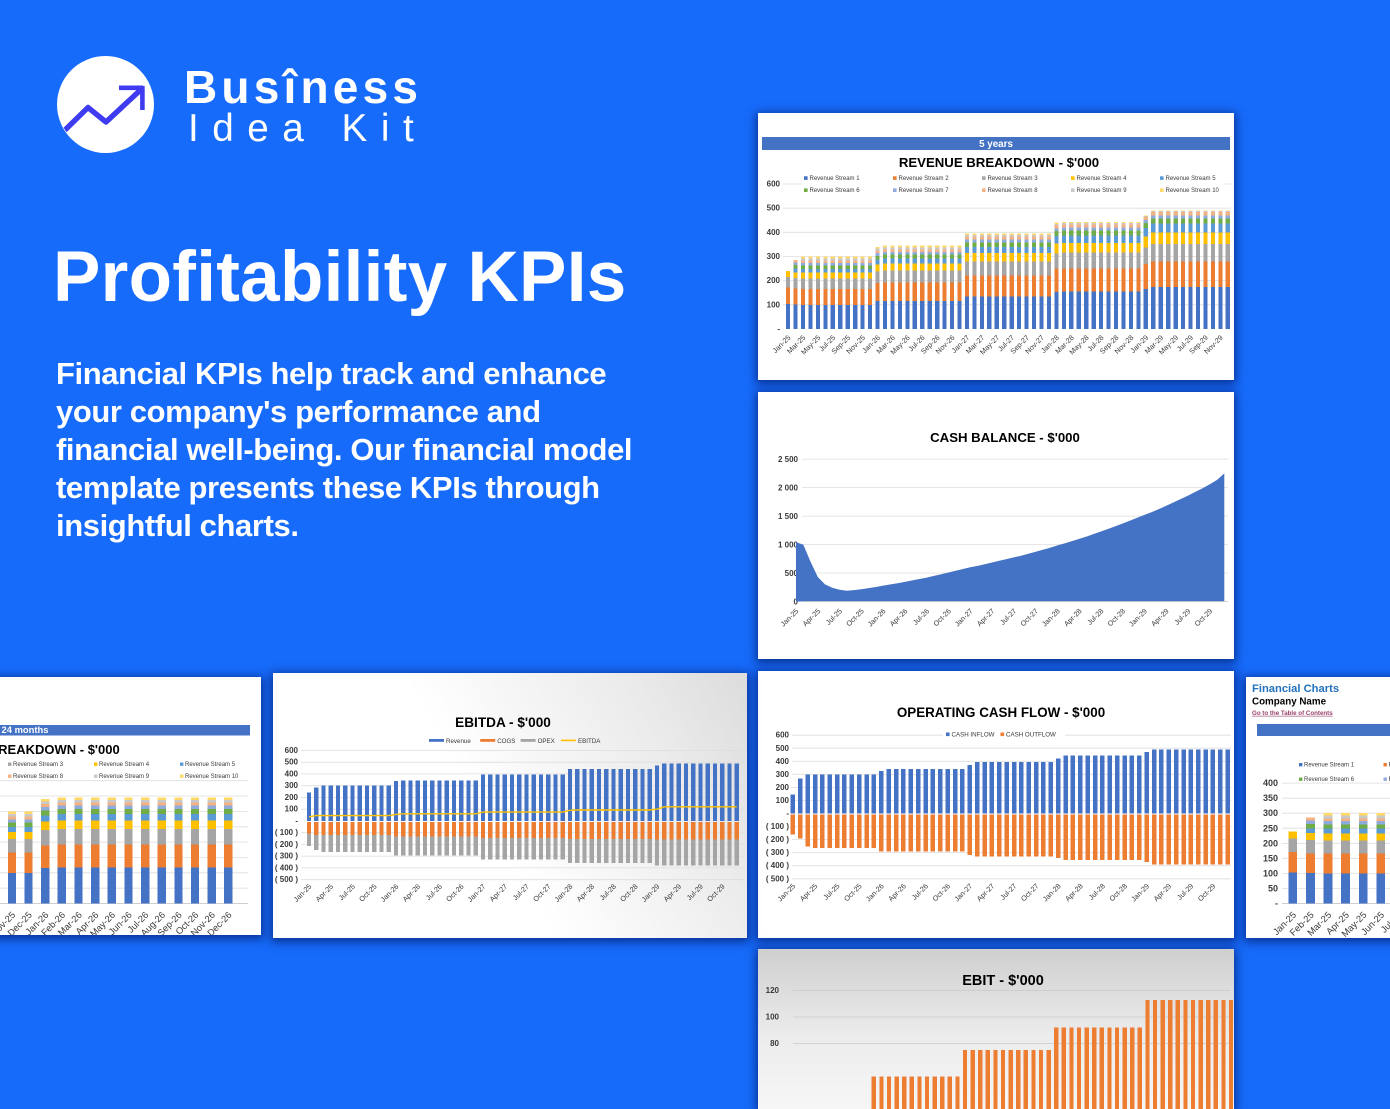  Describe the element at coordinates (1295, 689) in the screenshot. I see `svg-text: Financial Charts` at that location.